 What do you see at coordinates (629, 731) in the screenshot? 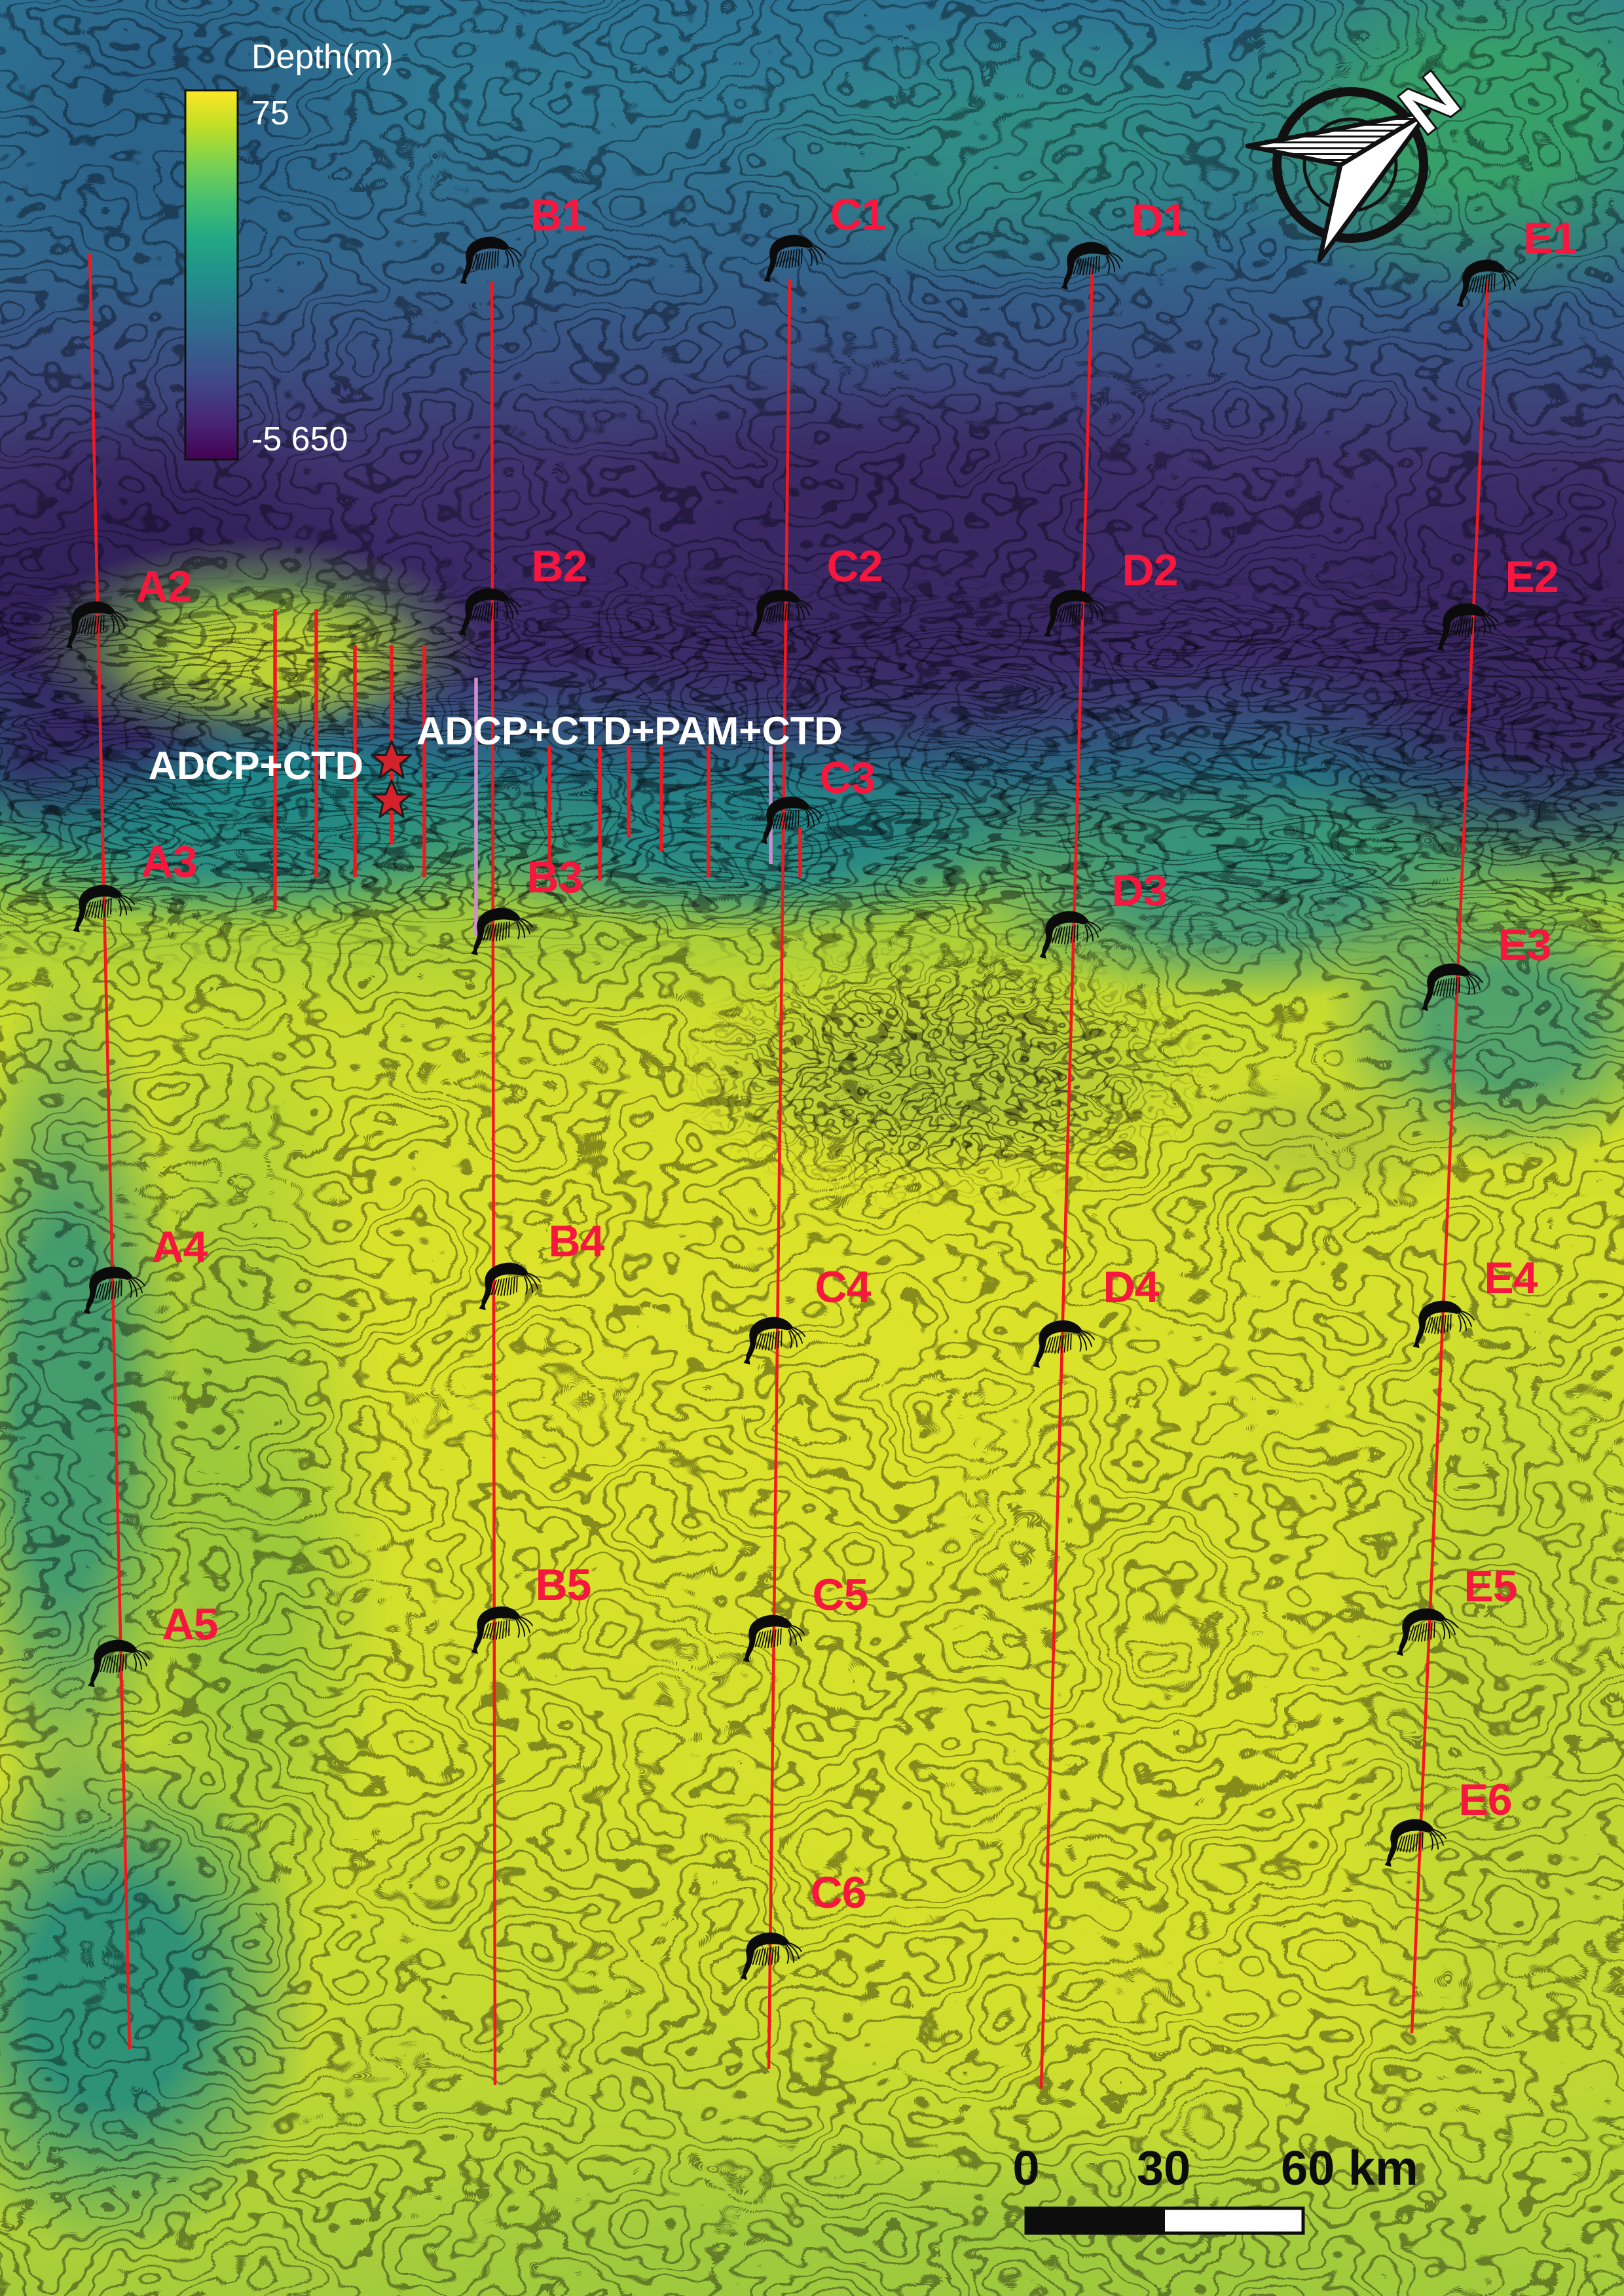
I see `adcp-ctd-pam-ctd-label: ADCP+CTD+PAM+CTD` at bounding box center [629, 731].